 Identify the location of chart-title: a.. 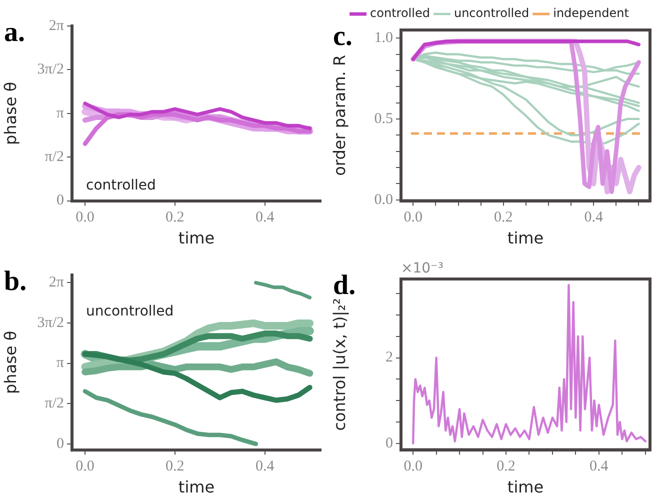
(14, 32).